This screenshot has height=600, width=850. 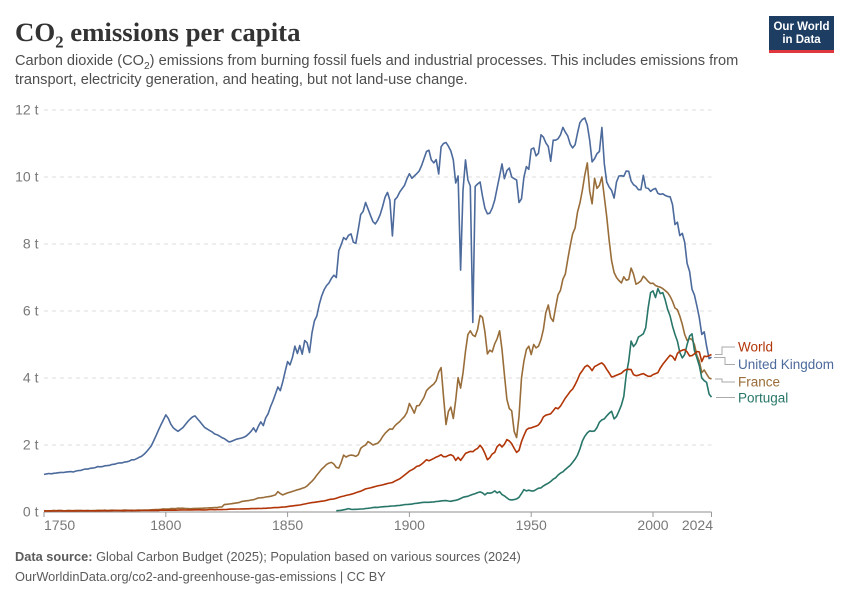 I want to click on svg-text: 2000, so click(x=652, y=525).